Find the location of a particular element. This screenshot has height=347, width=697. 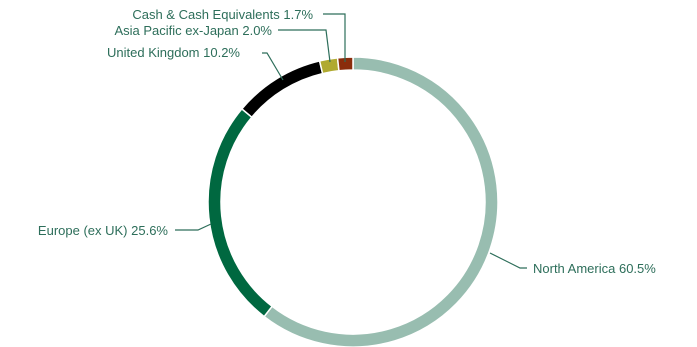

slice-cash-cash-equivalents is located at coordinates (345, 64).